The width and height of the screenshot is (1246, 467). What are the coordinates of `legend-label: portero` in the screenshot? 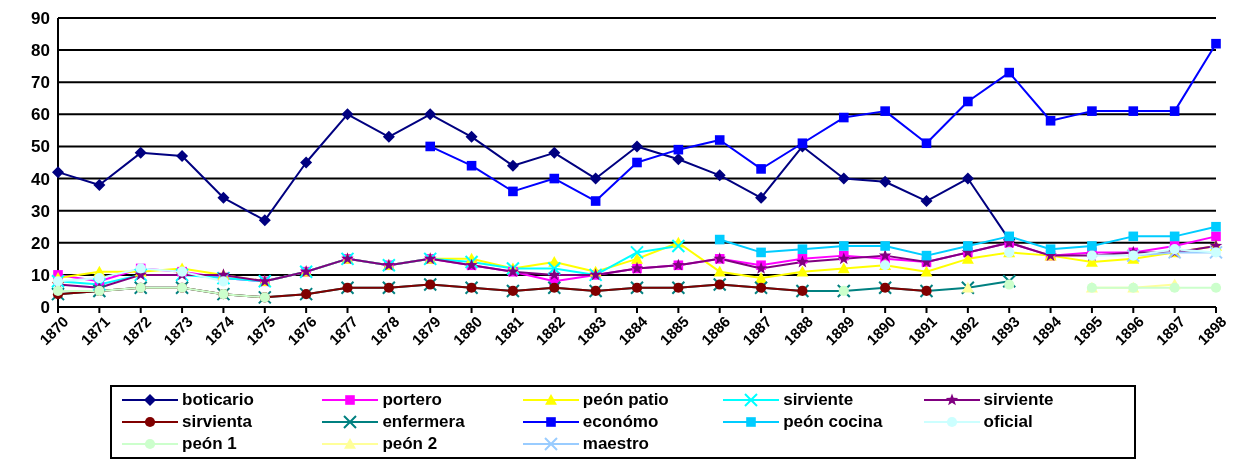 It's located at (412, 400).